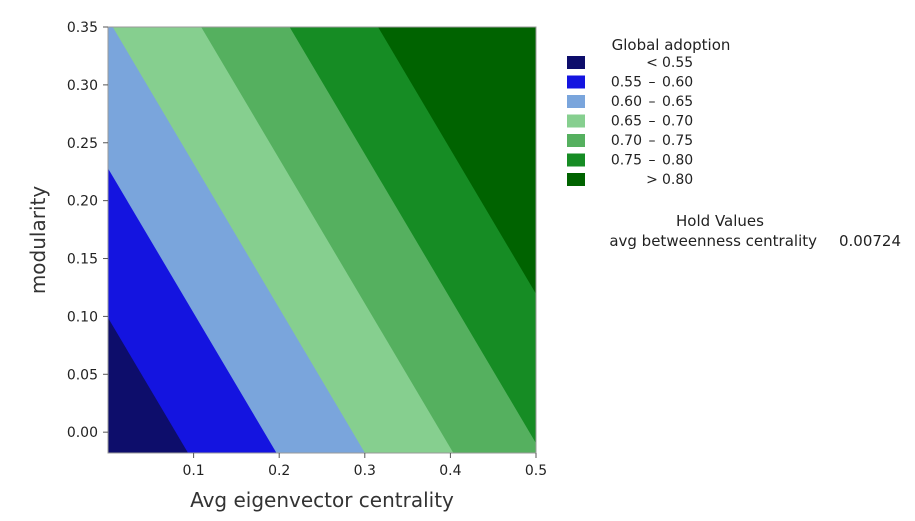 The height and width of the screenshot is (521, 915). I want to click on legend-low: 0.70, so click(626, 141).